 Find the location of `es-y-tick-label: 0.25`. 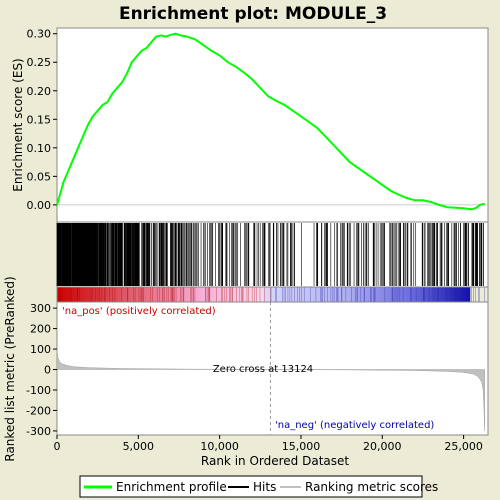

es-y-tick-label: 0.25 is located at coordinates (39, 62).